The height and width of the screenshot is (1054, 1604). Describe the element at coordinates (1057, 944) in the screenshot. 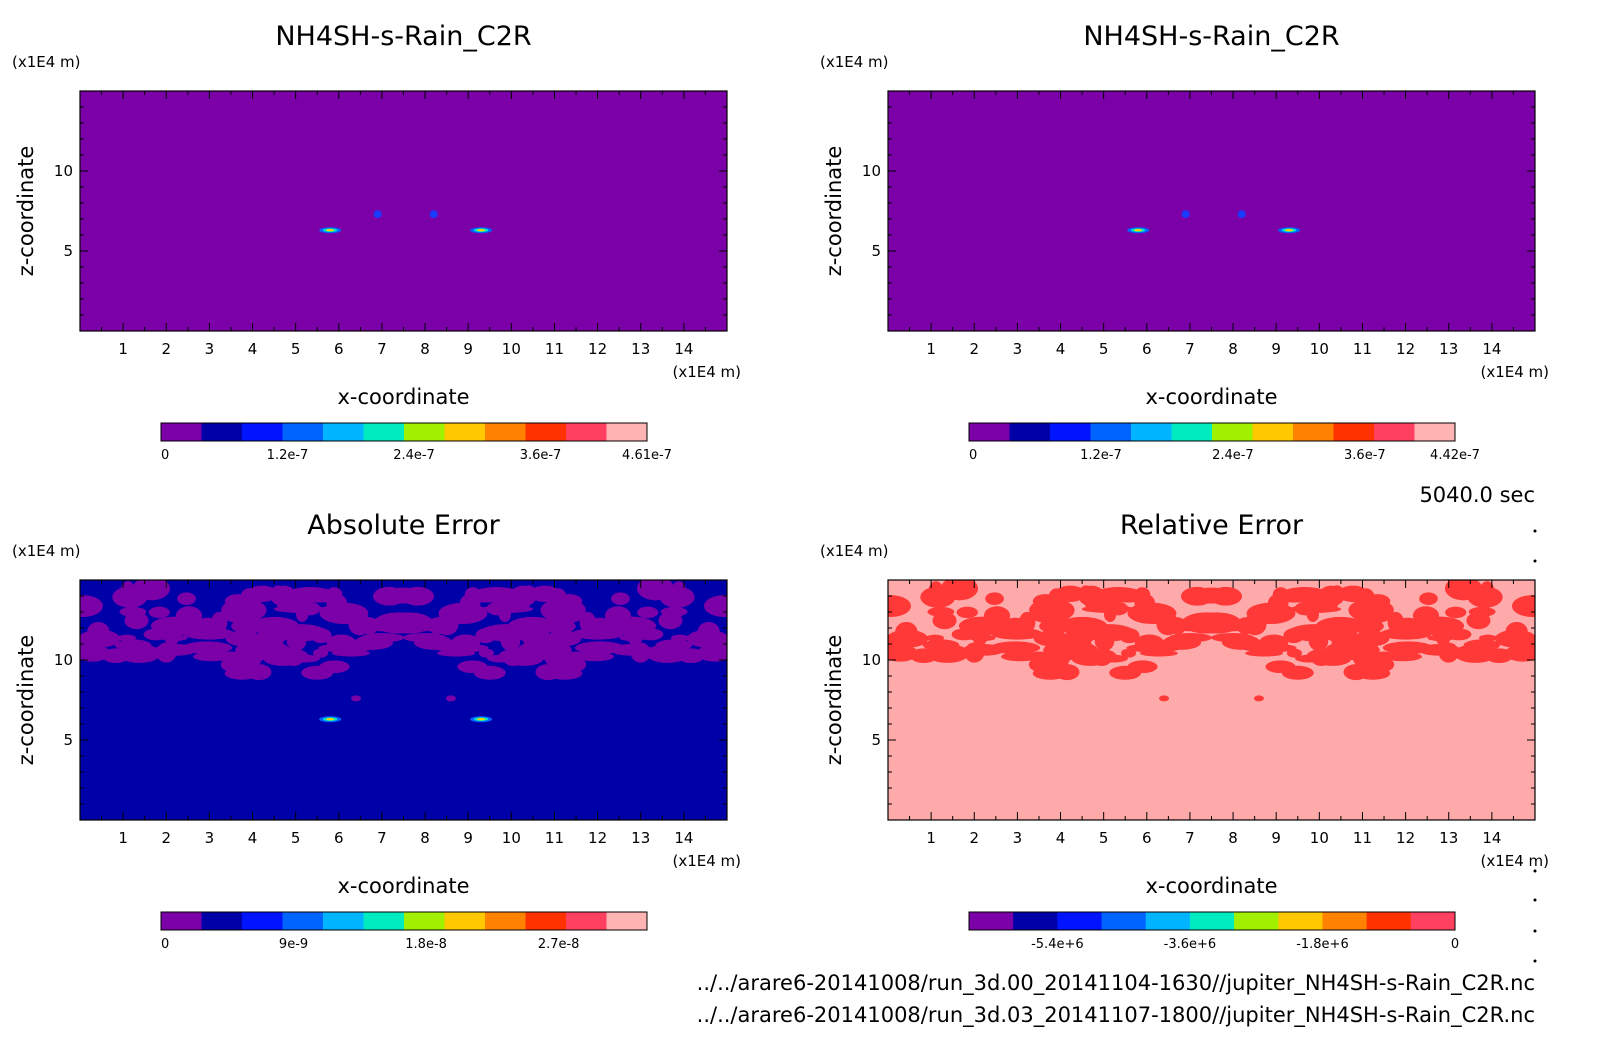

I see `colorbar-tick-label: -5.4e+6` at that location.